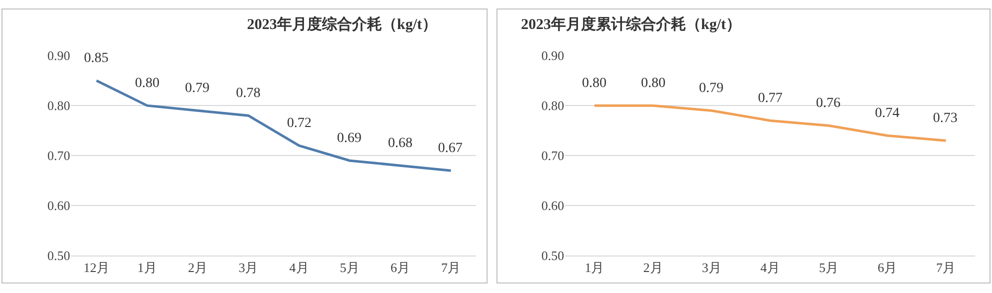  I want to click on data-label: 0.76, so click(828, 103).